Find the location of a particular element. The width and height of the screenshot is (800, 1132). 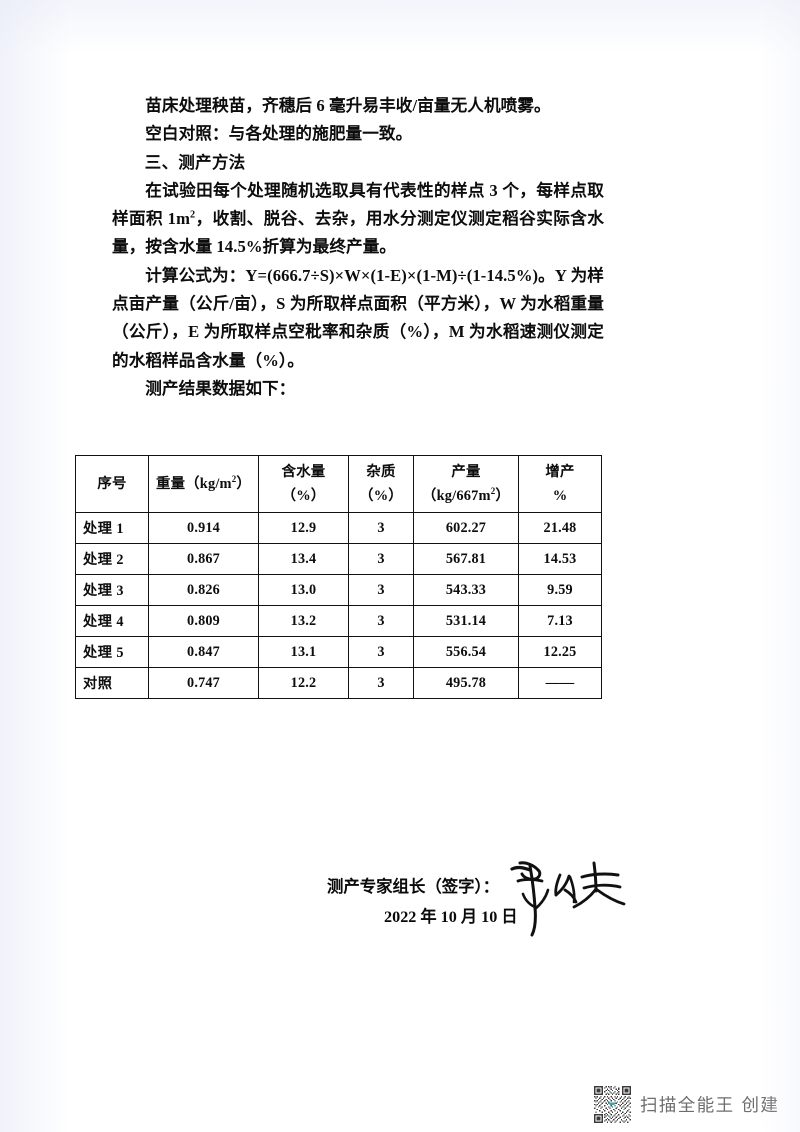

cell-yield: 543.33 is located at coordinates (466, 590).